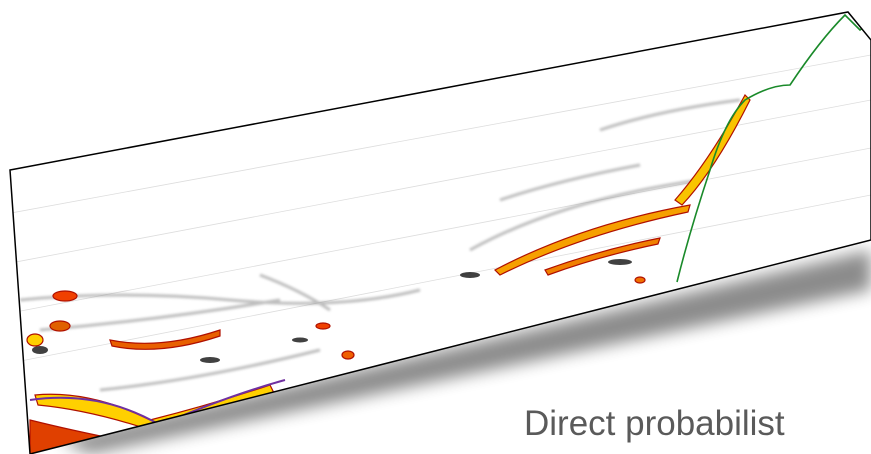  Describe the element at coordinates (654, 423) in the screenshot. I see `caption: Direct probabilist` at that location.